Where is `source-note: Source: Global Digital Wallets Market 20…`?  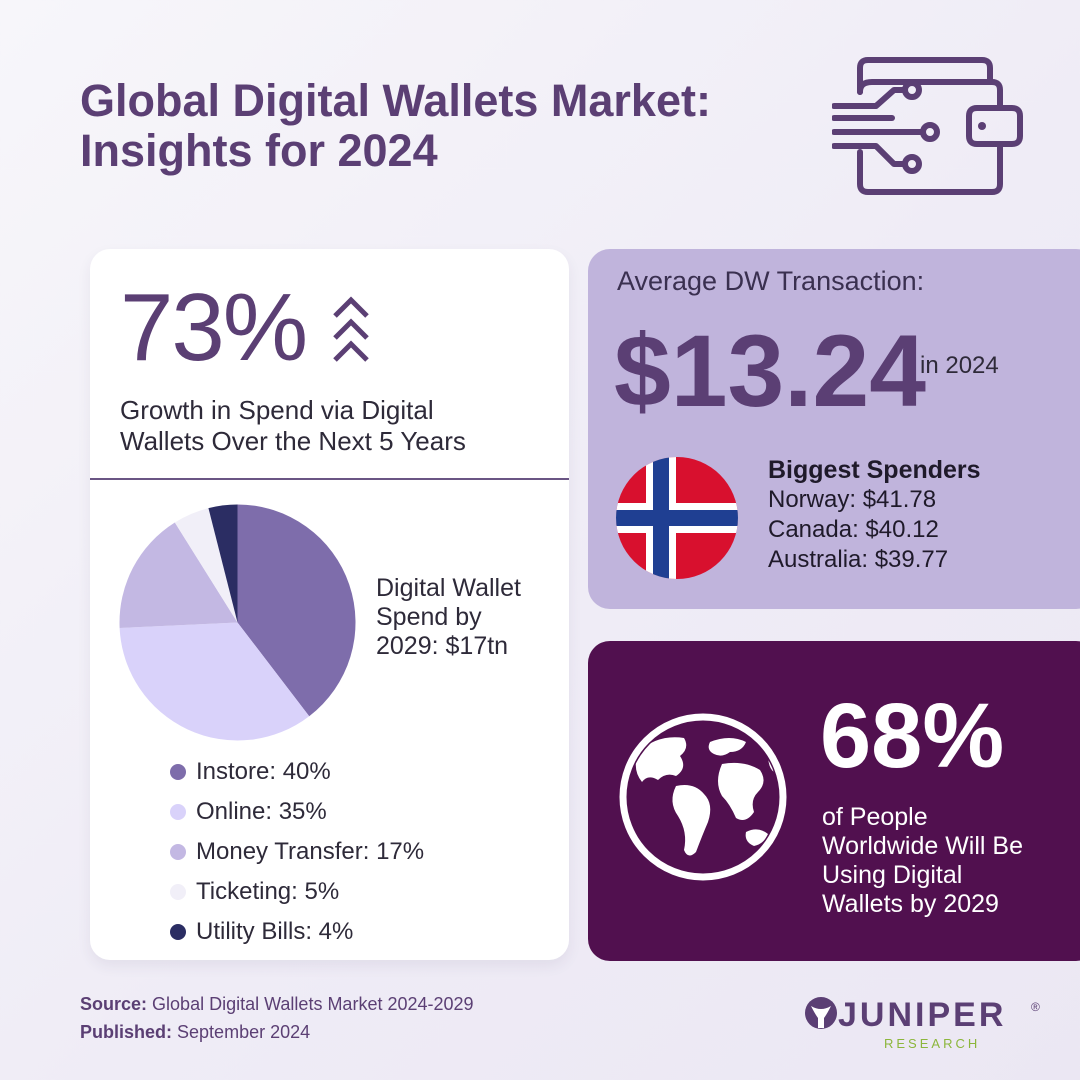 source-note: Source: Global Digital Wallets Market 20… is located at coordinates (277, 1018).